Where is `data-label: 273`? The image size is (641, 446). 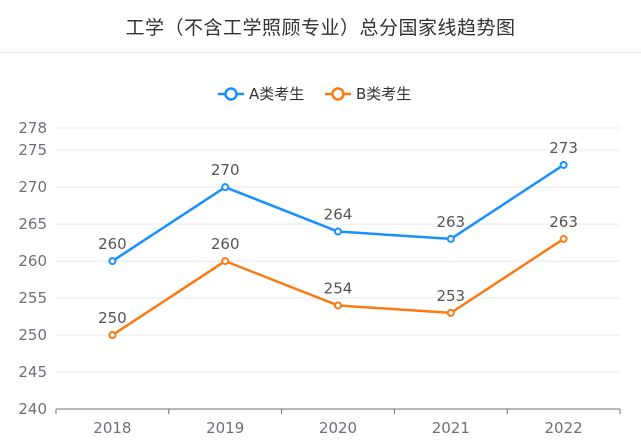 data-label: 273 is located at coordinates (563, 148).